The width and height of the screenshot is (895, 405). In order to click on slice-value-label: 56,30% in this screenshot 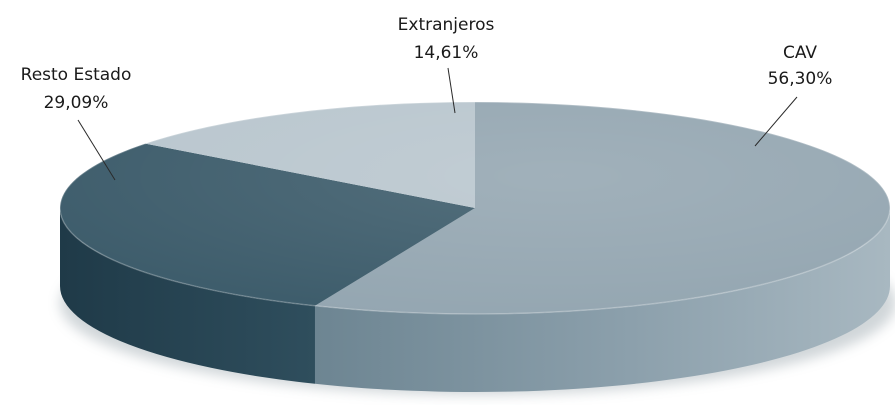, I will do `click(800, 79)`.